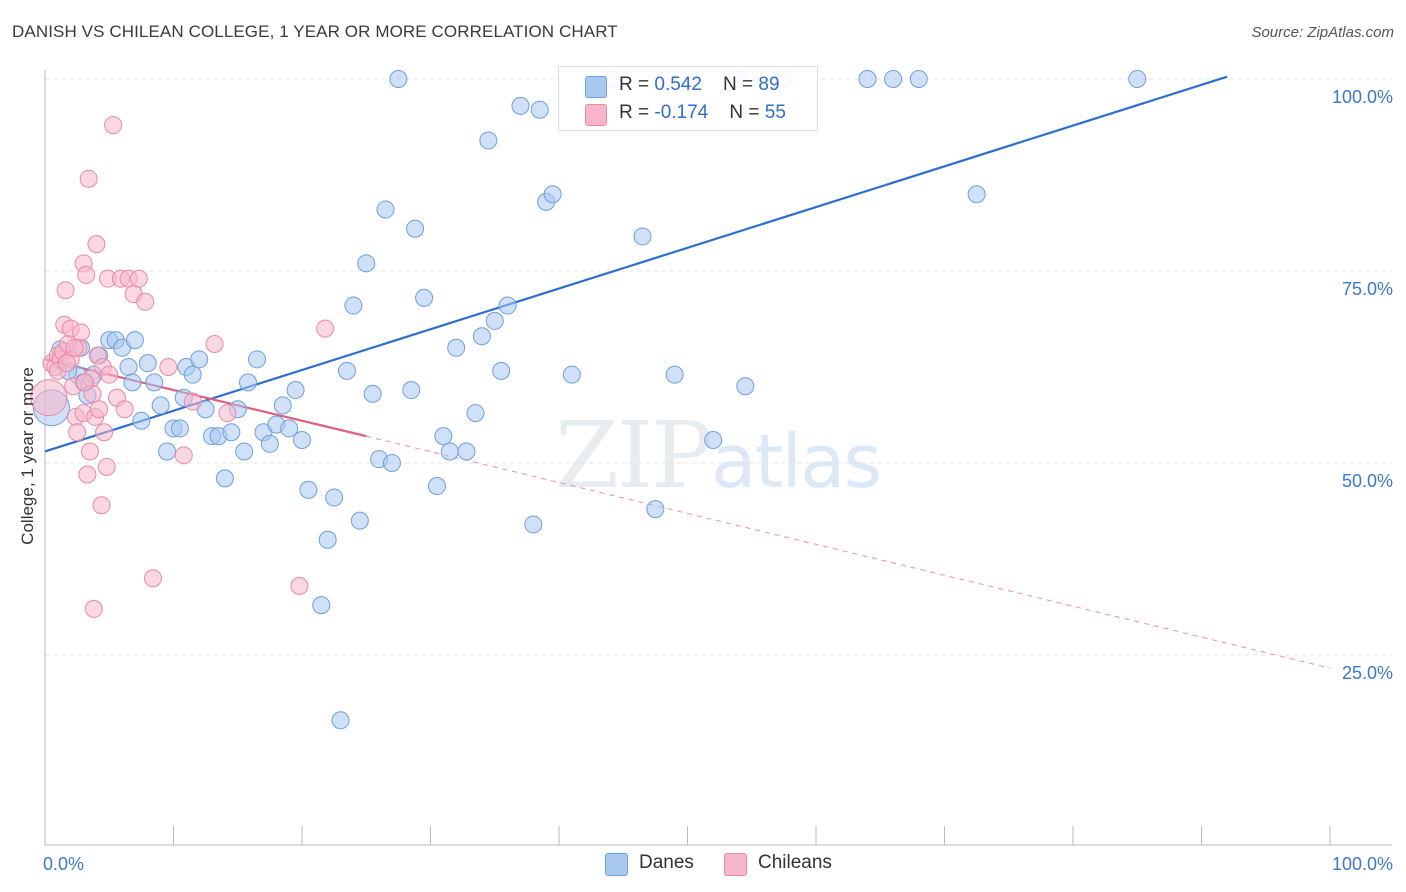  What do you see at coordinates (769, 84) in the screenshot?
I see `danes-n-value: 89` at bounding box center [769, 84].